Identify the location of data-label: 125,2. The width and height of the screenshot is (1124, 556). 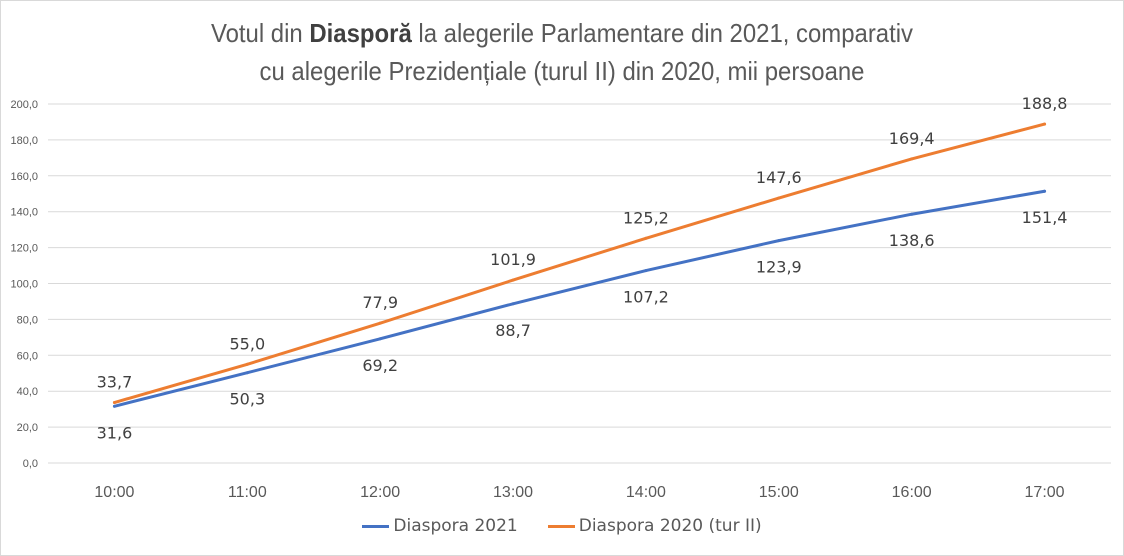
(646, 217).